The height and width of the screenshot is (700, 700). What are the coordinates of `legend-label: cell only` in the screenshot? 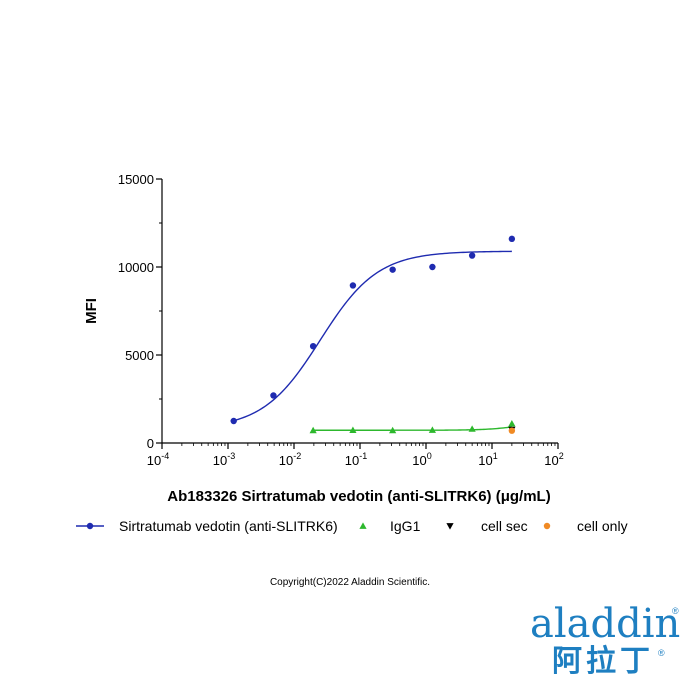 It's located at (602, 526).